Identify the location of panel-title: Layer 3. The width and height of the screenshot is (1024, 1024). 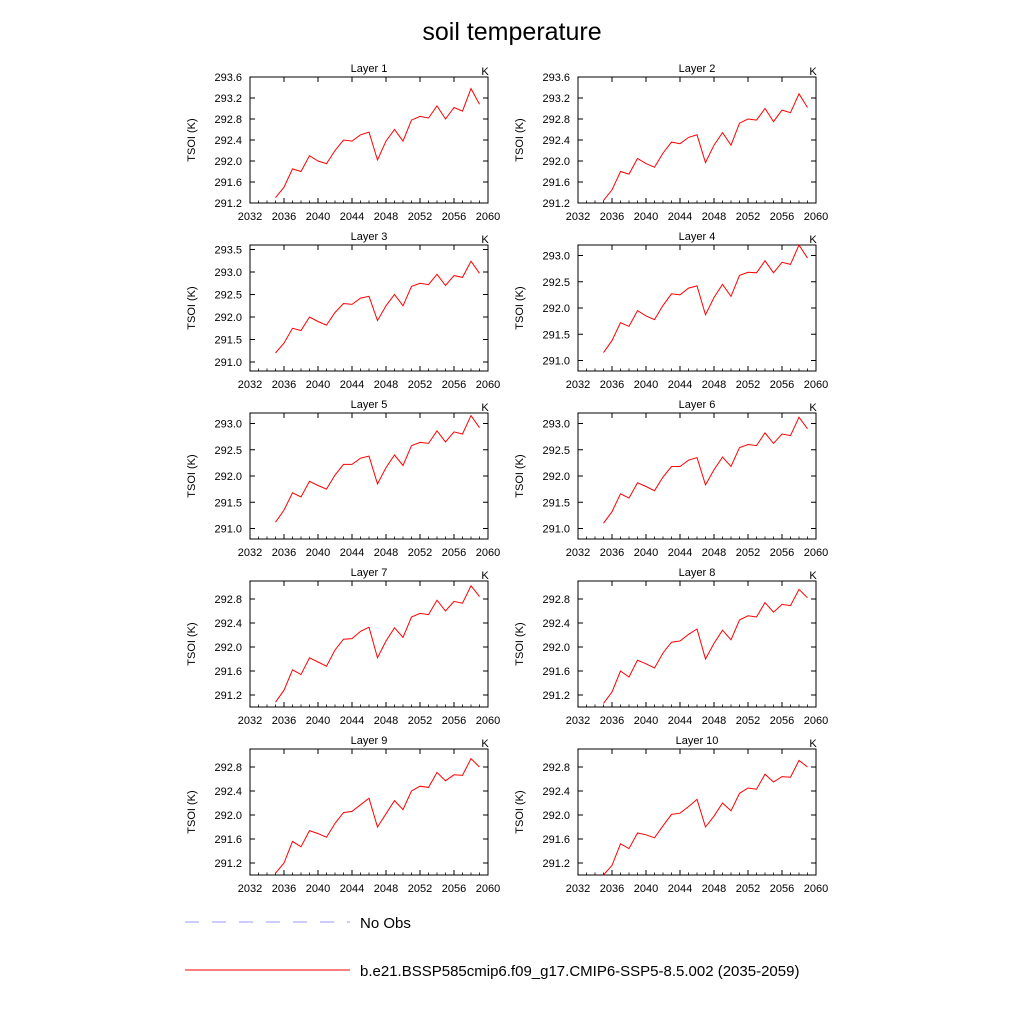
(369, 237).